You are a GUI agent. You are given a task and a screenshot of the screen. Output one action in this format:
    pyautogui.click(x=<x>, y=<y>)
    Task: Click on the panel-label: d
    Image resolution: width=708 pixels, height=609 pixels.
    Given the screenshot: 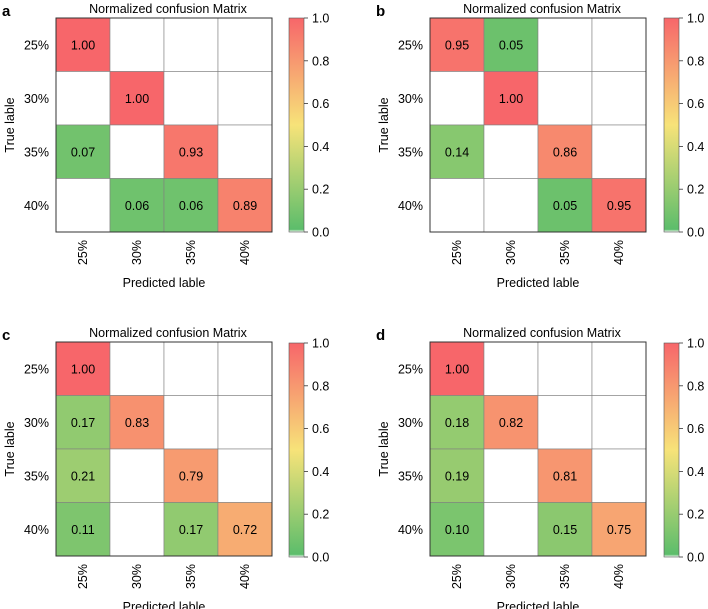 What is the action you would take?
    pyautogui.click(x=380, y=335)
    